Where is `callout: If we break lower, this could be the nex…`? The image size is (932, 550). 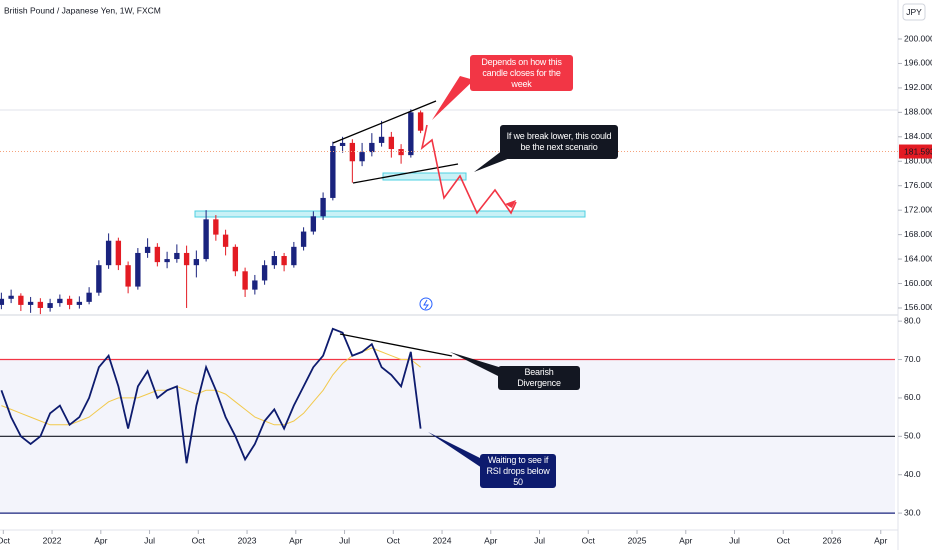 callout: If we break lower, this could be the nex… is located at coordinates (559, 142).